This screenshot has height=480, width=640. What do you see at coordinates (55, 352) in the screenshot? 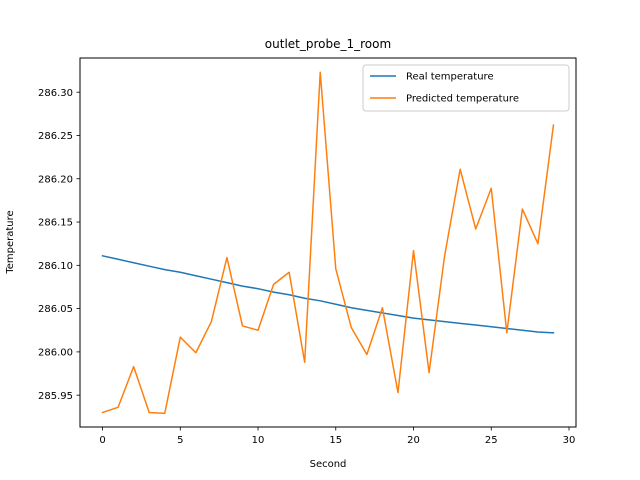
I see `y-tick-label: 286.00` at bounding box center [55, 352].